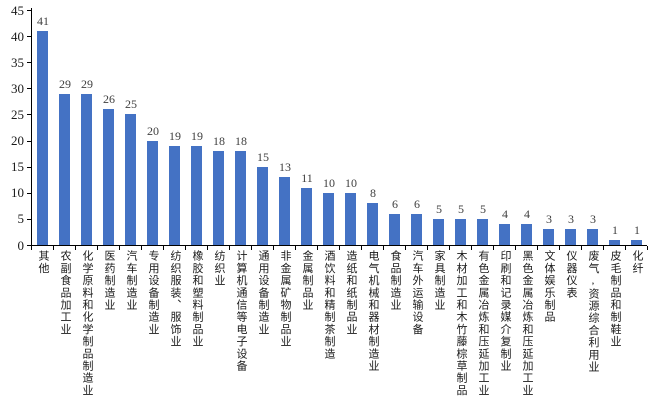 This screenshot has width=660, height=401. Describe the element at coordinates (307, 280) in the screenshot. I see `x-category-label: 金属制品业` at that location.